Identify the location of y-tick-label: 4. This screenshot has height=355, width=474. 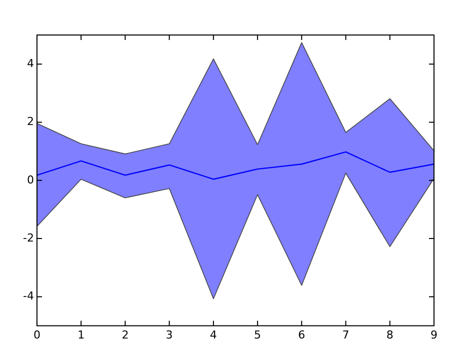
(30, 63).